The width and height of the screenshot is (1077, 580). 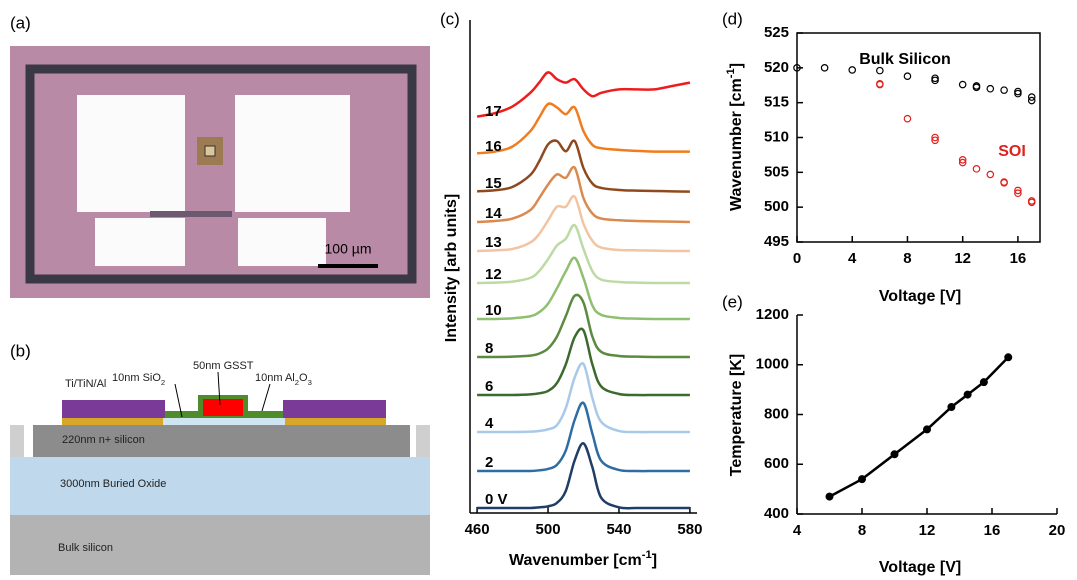 What do you see at coordinates (450, 18) in the screenshot?
I see `panel-label: (c)` at bounding box center [450, 18].